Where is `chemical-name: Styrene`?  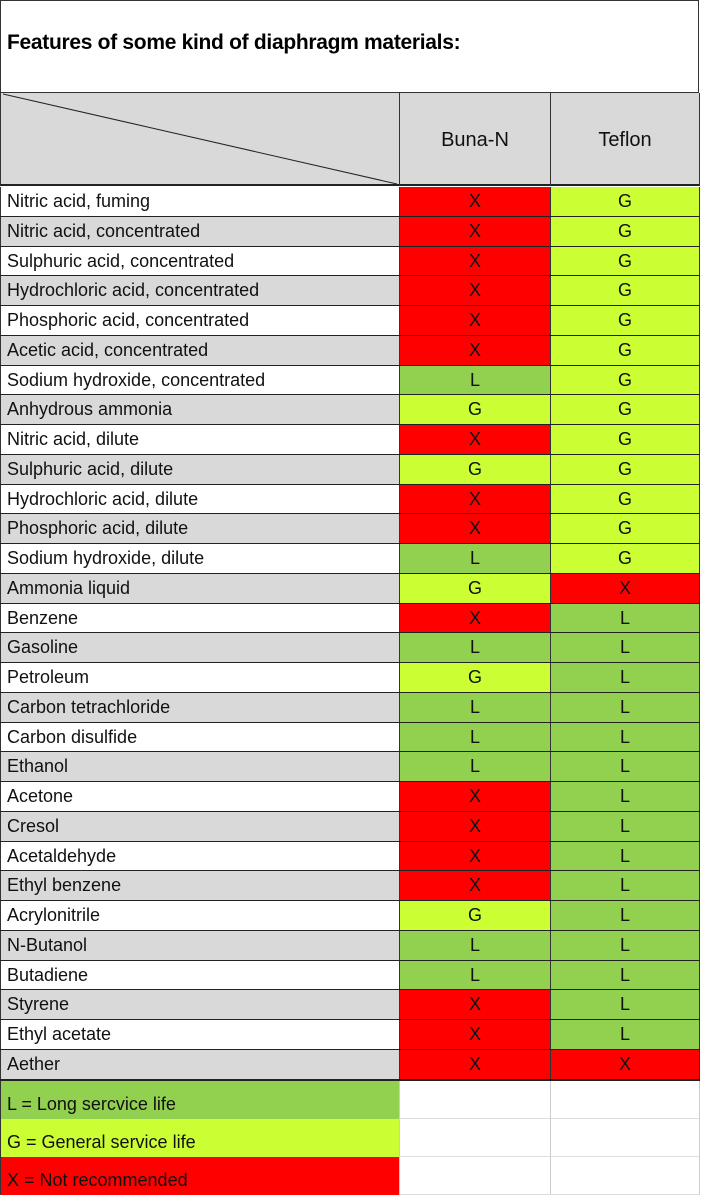 chemical-name: Styrene is located at coordinates (199, 1004).